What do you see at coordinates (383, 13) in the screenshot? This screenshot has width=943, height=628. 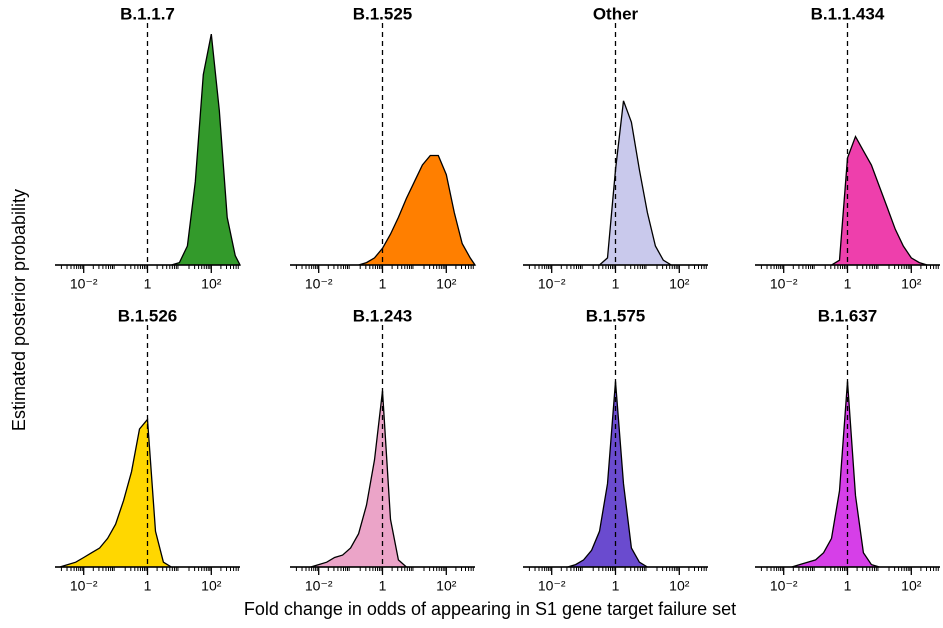 I see `panel-title: B.1.525` at bounding box center [383, 13].